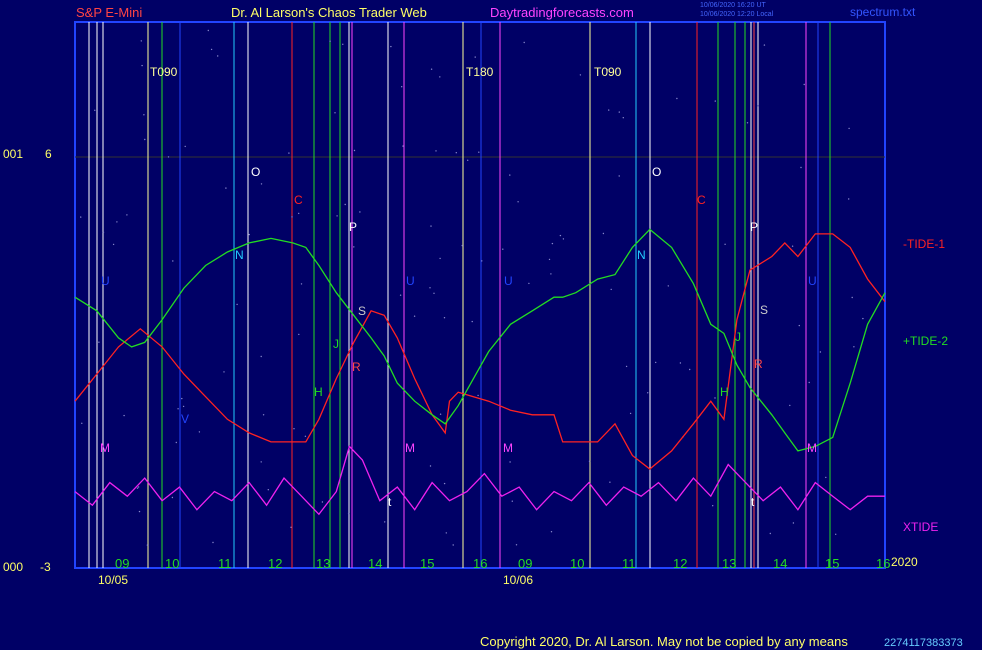 This screenshot has width=982, height=650. I want to click on planet-letter-22: S, so click(764, 310).